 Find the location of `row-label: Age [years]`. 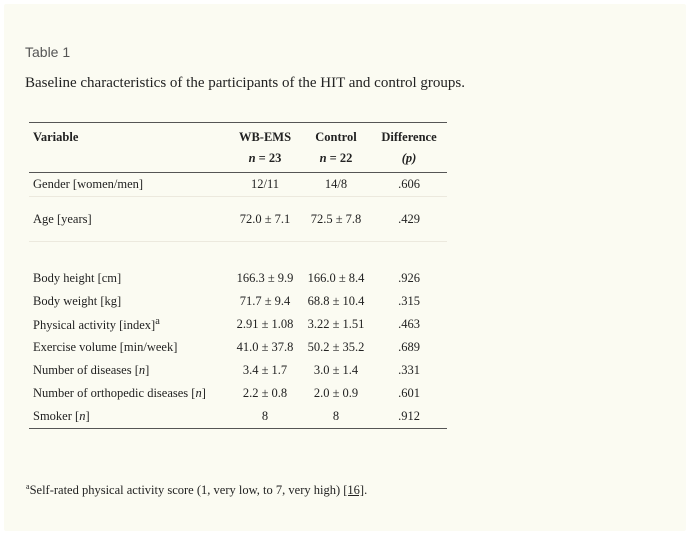

row-label: Age [years] is located at coordinates (129, 219).